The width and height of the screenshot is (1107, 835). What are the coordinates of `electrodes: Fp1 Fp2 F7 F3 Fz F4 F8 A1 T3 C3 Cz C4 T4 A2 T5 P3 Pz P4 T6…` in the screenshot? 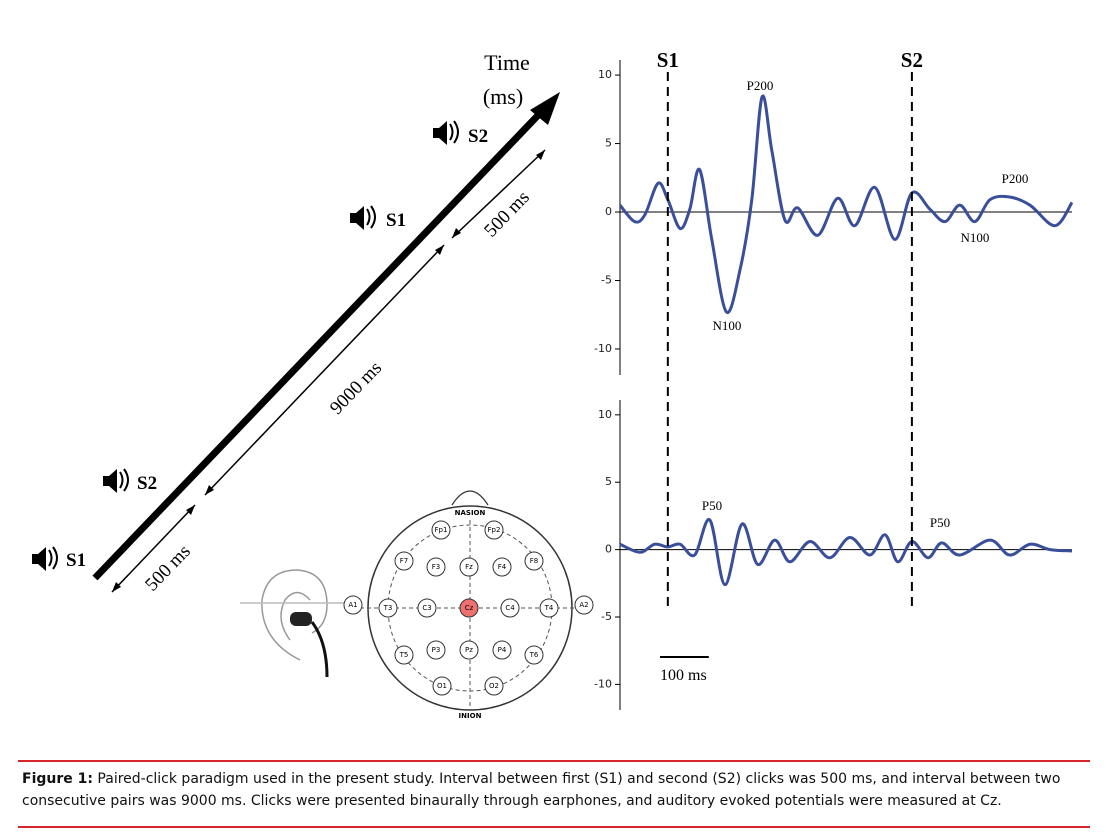 It's located at (468, 608).